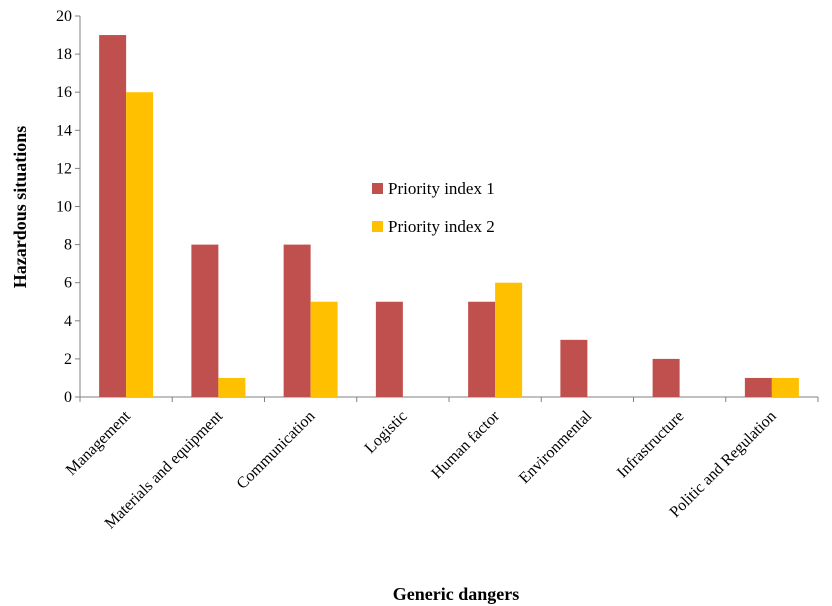 The height and width of the screenshot is (606, 832). I want to click on x-axis-title: Generic dangers, so click(456, 594).